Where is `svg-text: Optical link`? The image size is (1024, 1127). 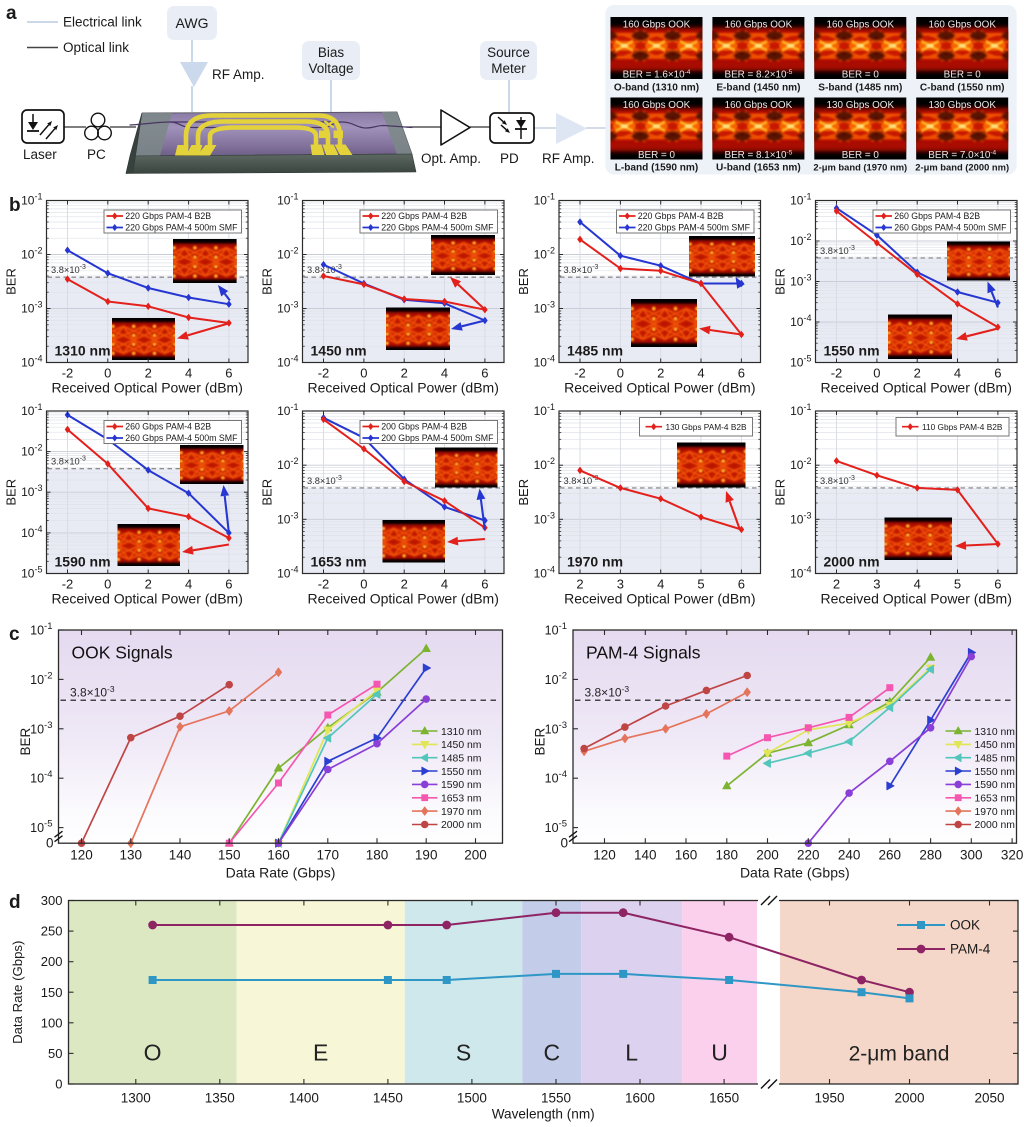 svg-text: Optical link is located at coordinates (96, 47).